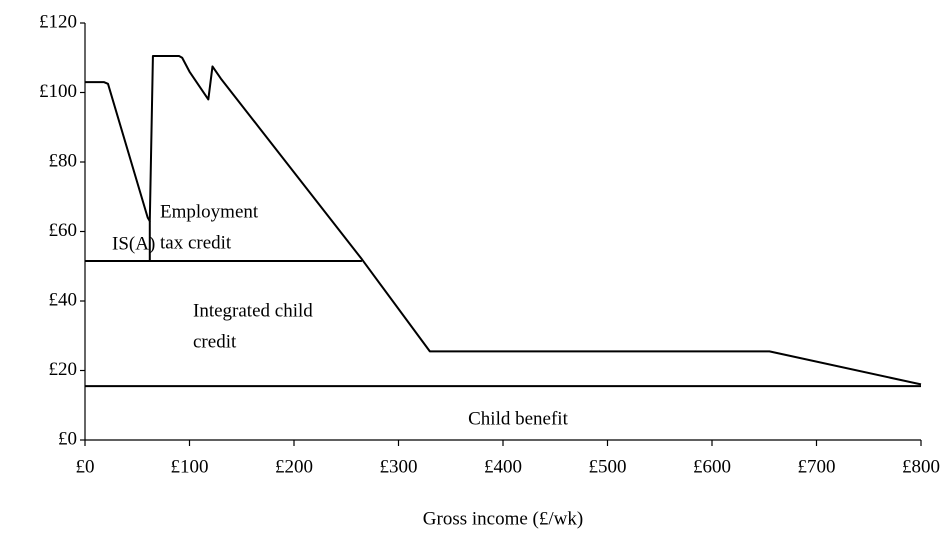 This screenshot has width=950, height=540. What do you see at coordinates (215, 341) in the screenshot?
I see `annotation: credit` at bounding box center [215, 341].